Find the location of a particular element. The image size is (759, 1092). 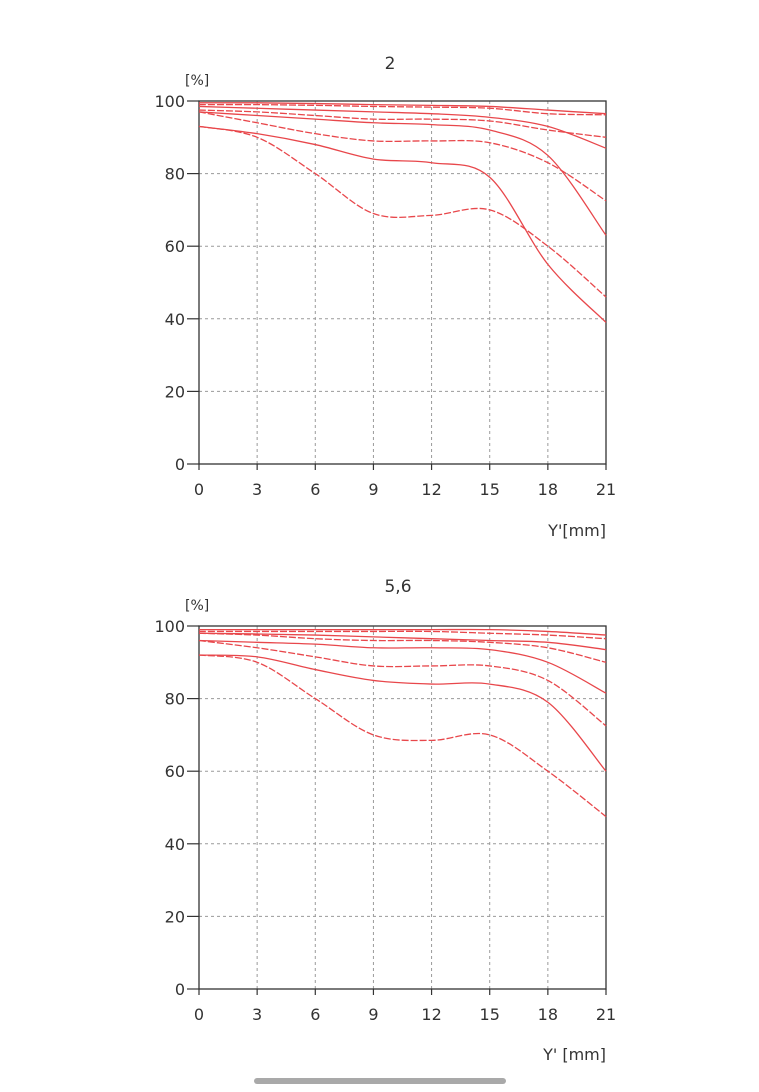

chart-title: 5,6 is located at coordinates (397, 587).